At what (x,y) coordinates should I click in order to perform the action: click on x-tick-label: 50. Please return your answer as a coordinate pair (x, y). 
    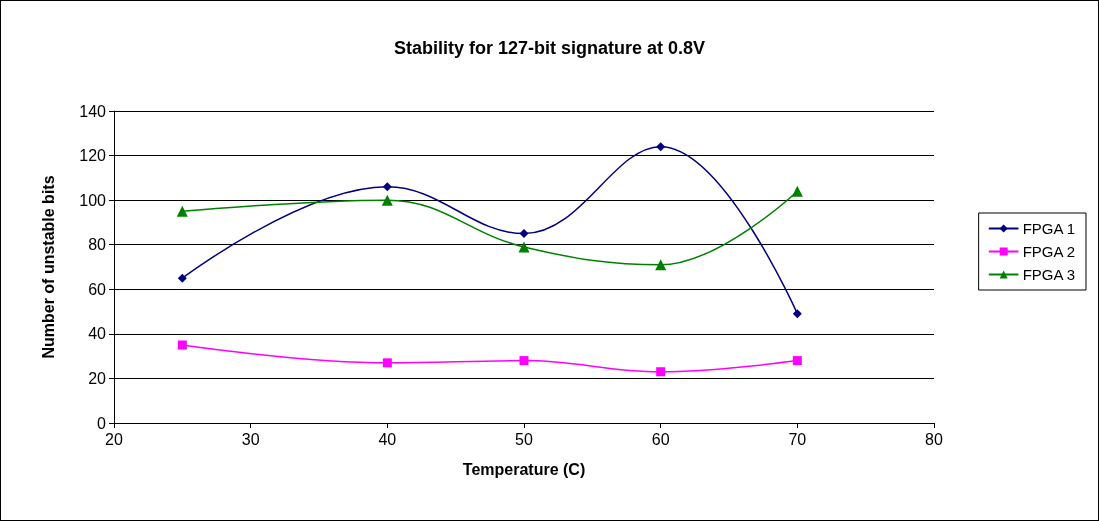
    Looking at the image, I should click on (524, 439).